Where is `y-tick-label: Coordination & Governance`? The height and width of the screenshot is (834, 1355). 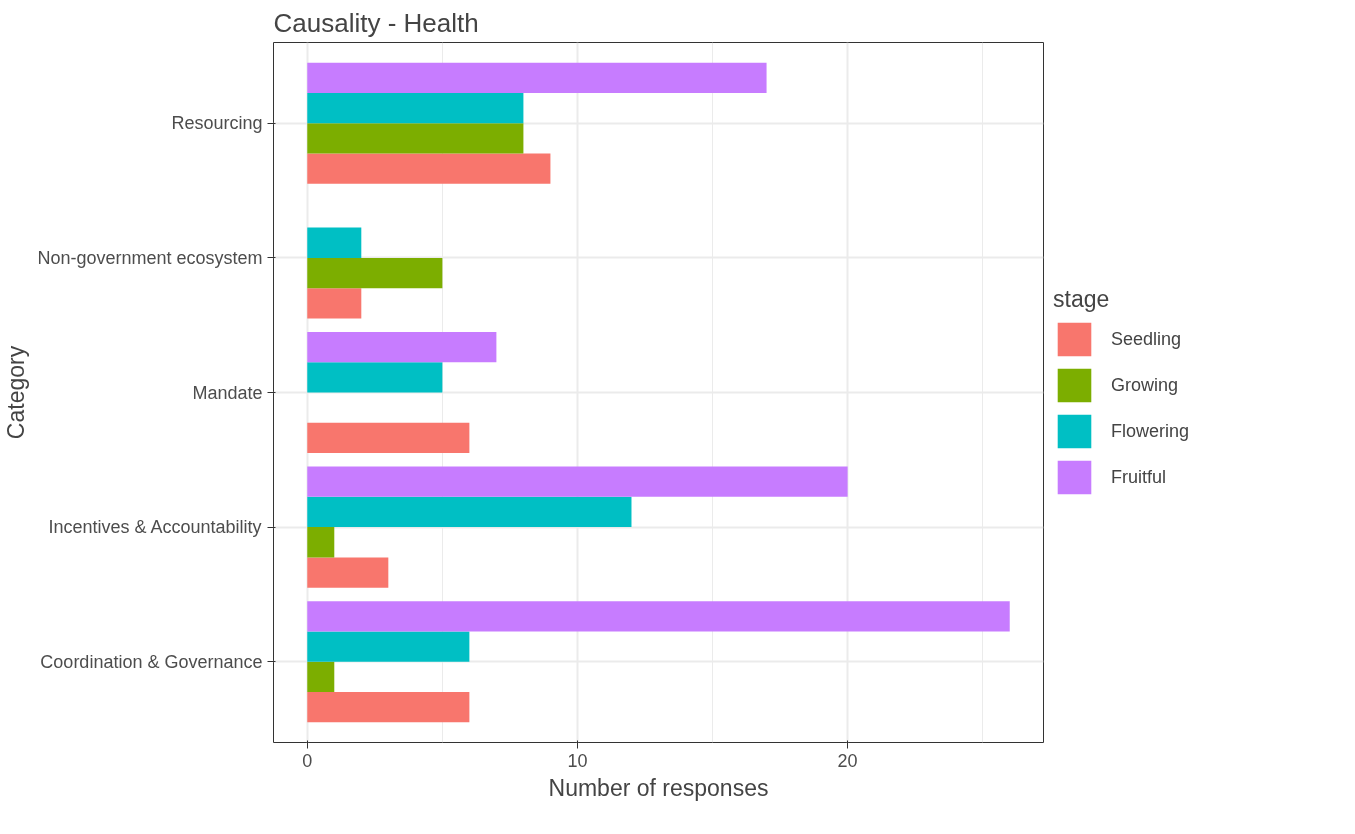
y-tick-label: Coordination & Governance is located at coordinates (151, 661).